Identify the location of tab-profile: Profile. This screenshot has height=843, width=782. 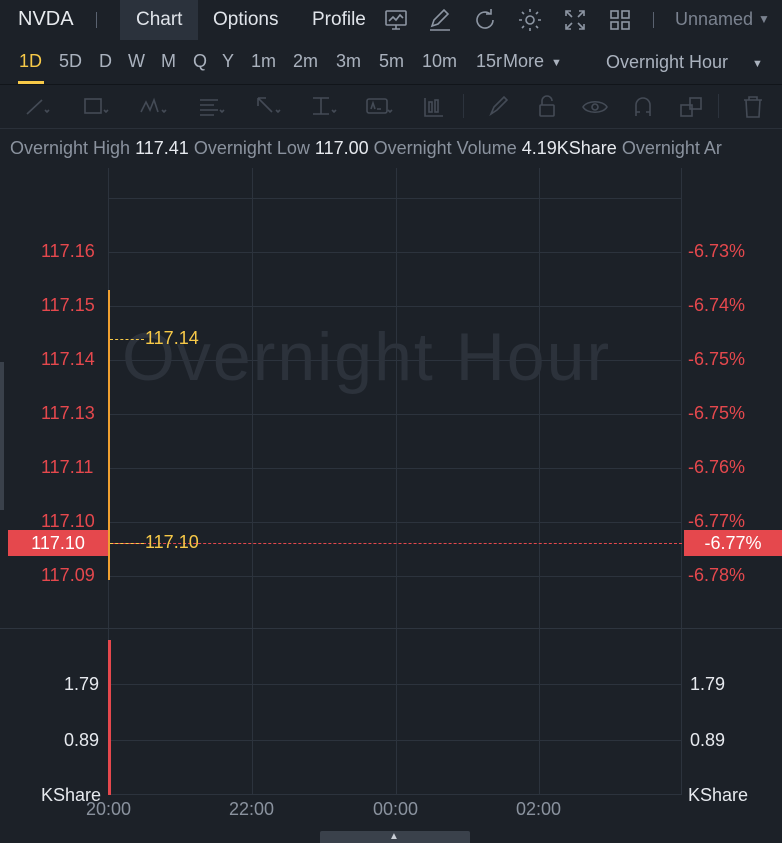
(339, 19).